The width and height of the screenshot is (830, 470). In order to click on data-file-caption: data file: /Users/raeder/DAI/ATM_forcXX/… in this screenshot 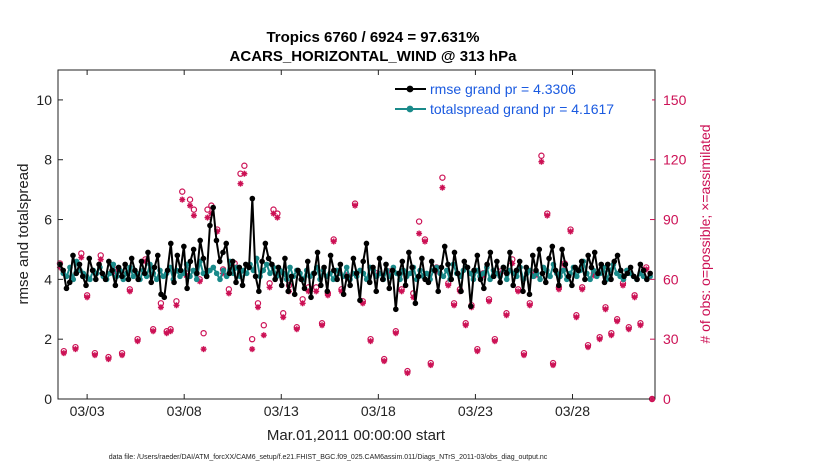, I will do `click(328, 457)`.